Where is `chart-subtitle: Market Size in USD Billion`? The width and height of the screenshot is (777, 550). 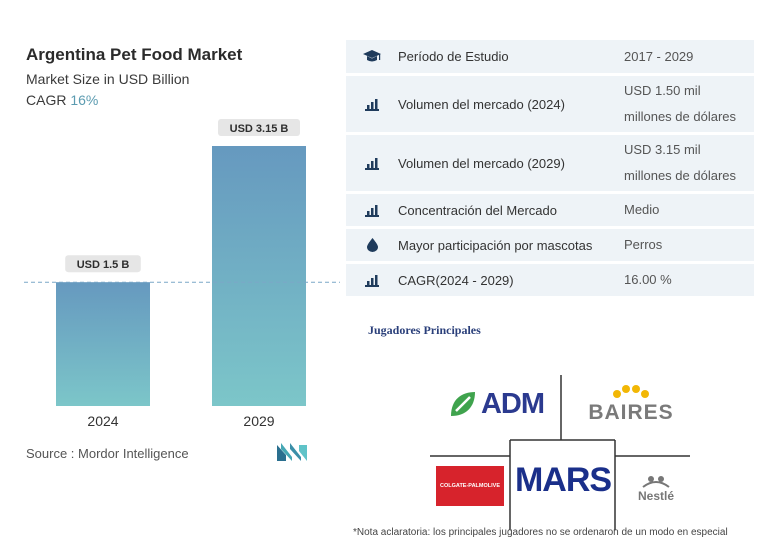
chart-subtitle: Market Size in USD Billion is located at coordinates (108, 79).